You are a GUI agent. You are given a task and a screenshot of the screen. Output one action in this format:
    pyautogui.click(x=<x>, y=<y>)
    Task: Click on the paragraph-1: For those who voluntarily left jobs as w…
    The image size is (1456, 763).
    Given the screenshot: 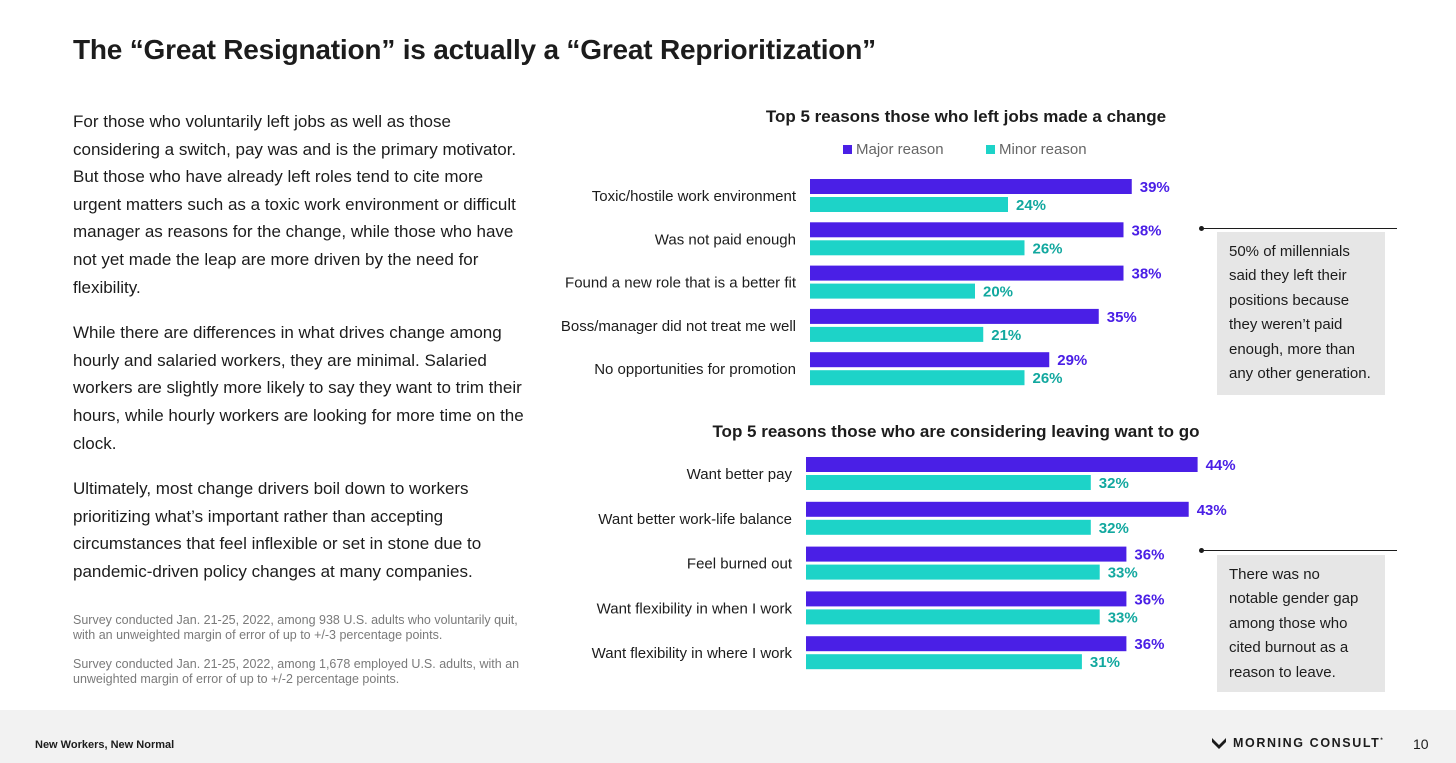 What is the action you would take?
    pyautogui.click(x=295, y=204)
    